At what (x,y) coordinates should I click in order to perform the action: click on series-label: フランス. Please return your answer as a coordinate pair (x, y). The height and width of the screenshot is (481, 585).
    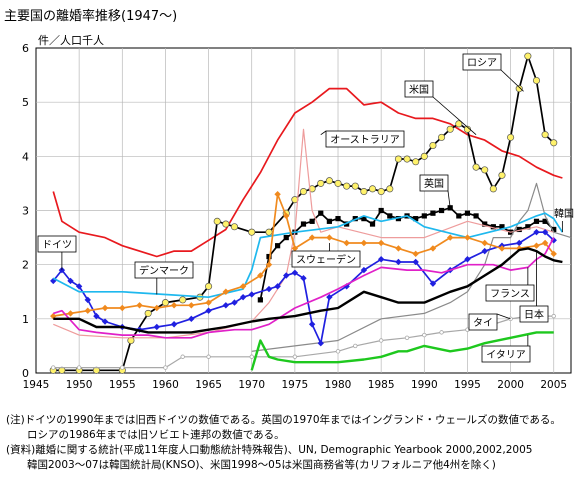
    Looking at the image, I should click on (510, 294).